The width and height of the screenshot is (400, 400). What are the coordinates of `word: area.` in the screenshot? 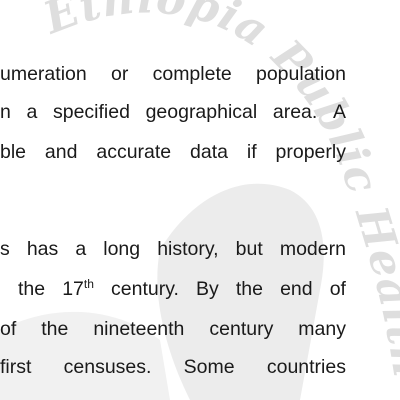 It's located at (295, 112).